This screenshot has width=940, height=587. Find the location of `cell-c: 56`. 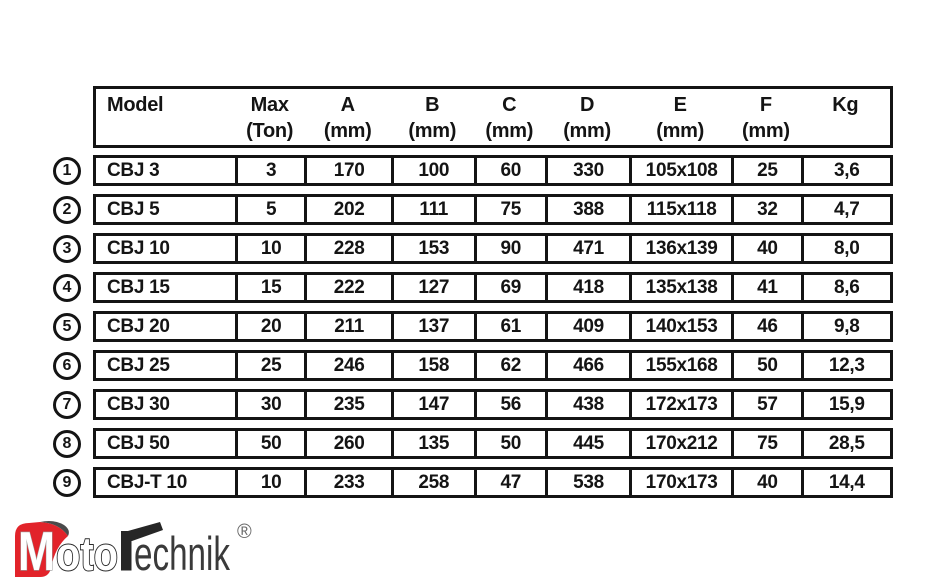

cell-c: 56 is located at coordinates (509, 404).